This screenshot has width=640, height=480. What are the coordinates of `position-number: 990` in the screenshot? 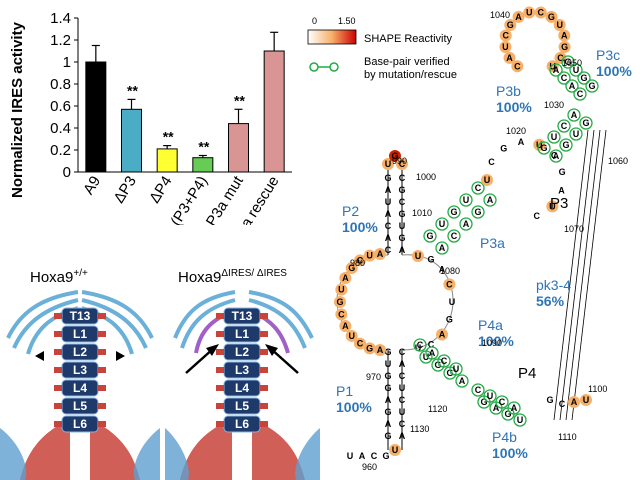 It's located at (399, 161).